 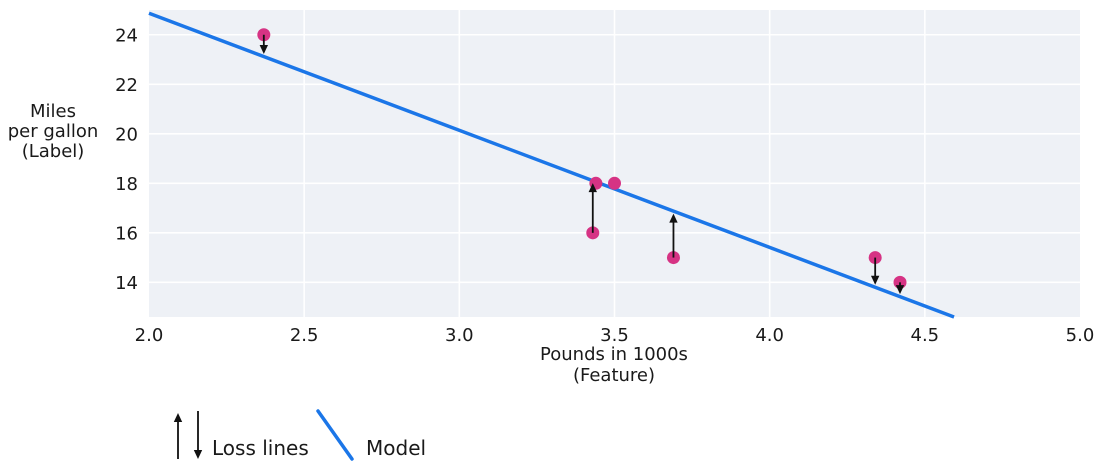 What do you see at coordinates (1080, 335) in the screenshot?
I see `x-tick-label: 5.0` at bounding box center [1080, 335].